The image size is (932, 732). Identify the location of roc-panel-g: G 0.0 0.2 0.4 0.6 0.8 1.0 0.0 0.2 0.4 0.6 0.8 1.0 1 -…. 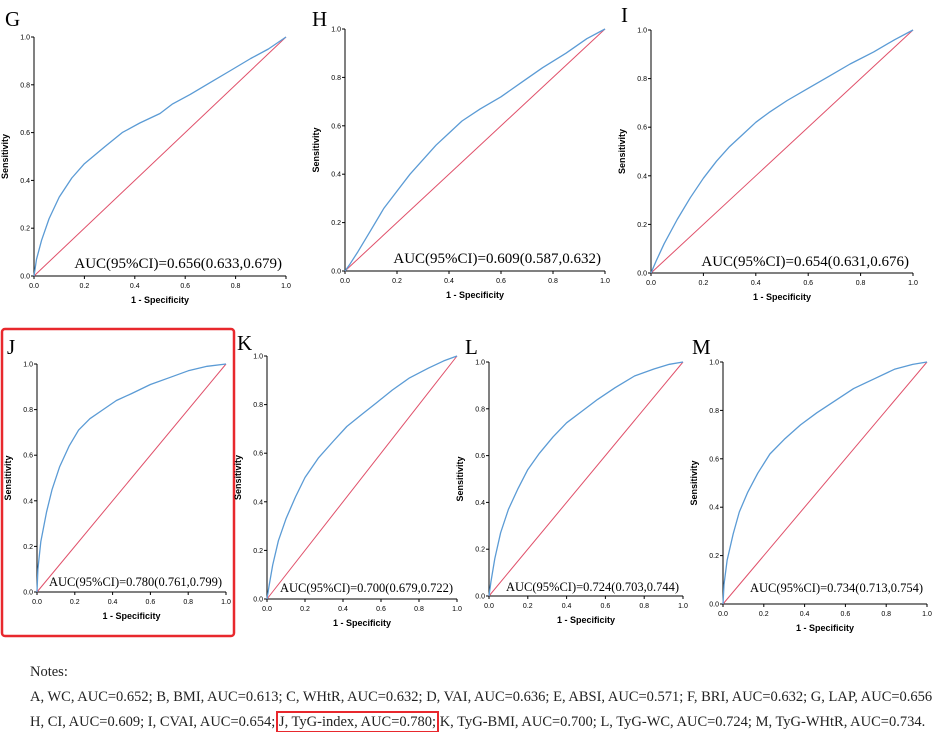
(145, 156).